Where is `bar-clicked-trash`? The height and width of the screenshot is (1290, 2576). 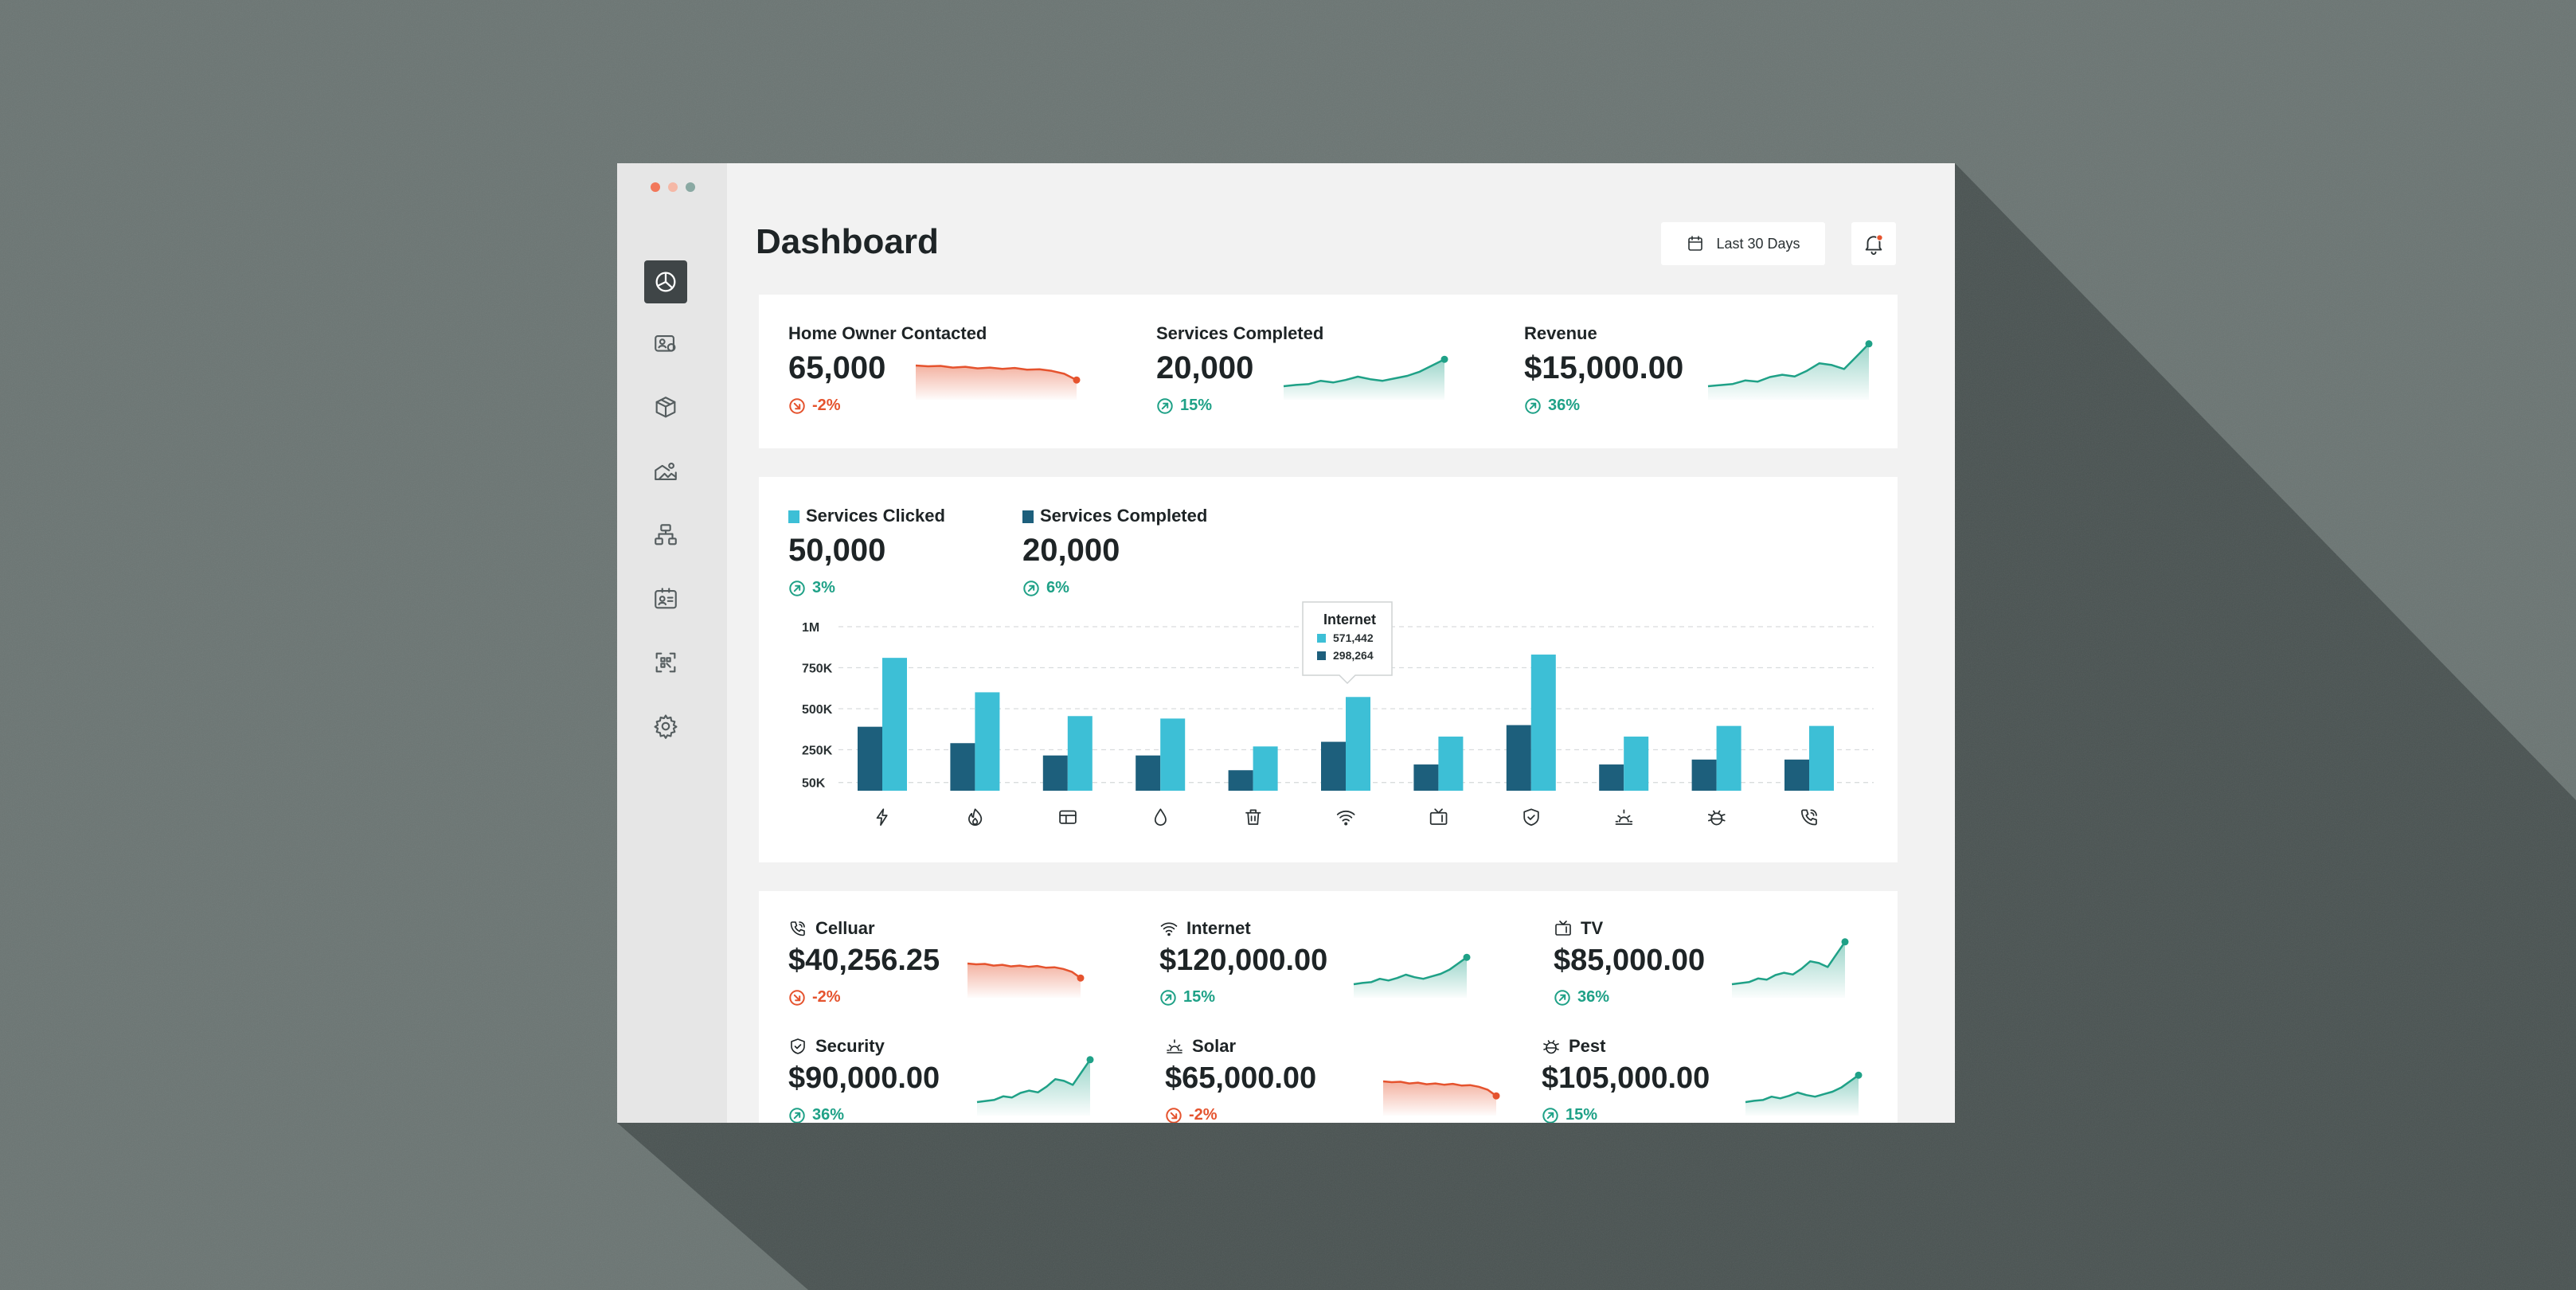
bar-clicked-trash is located at coordinates (1265, 768).